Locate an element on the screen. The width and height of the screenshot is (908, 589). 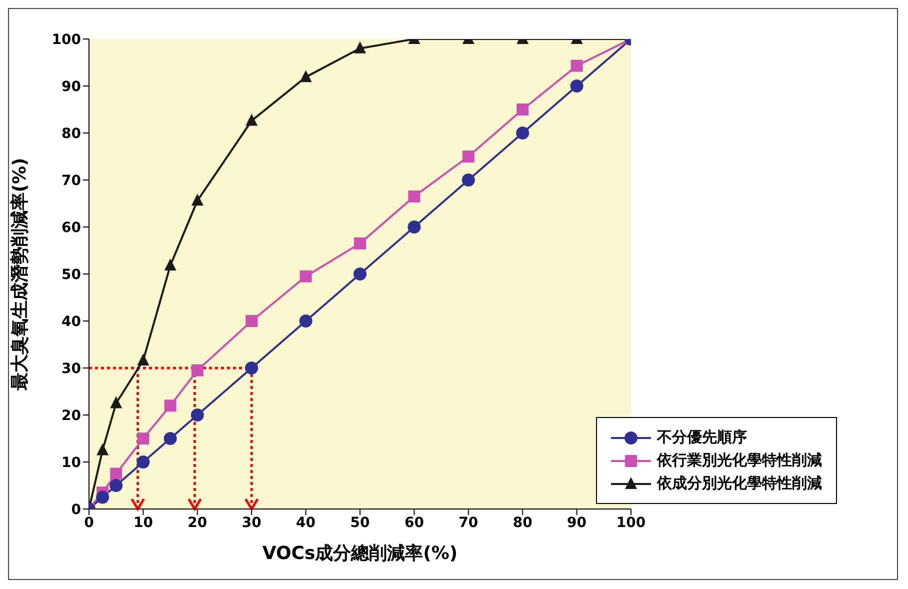
x-tick-label: 70 is located at coordinates (468, 522).